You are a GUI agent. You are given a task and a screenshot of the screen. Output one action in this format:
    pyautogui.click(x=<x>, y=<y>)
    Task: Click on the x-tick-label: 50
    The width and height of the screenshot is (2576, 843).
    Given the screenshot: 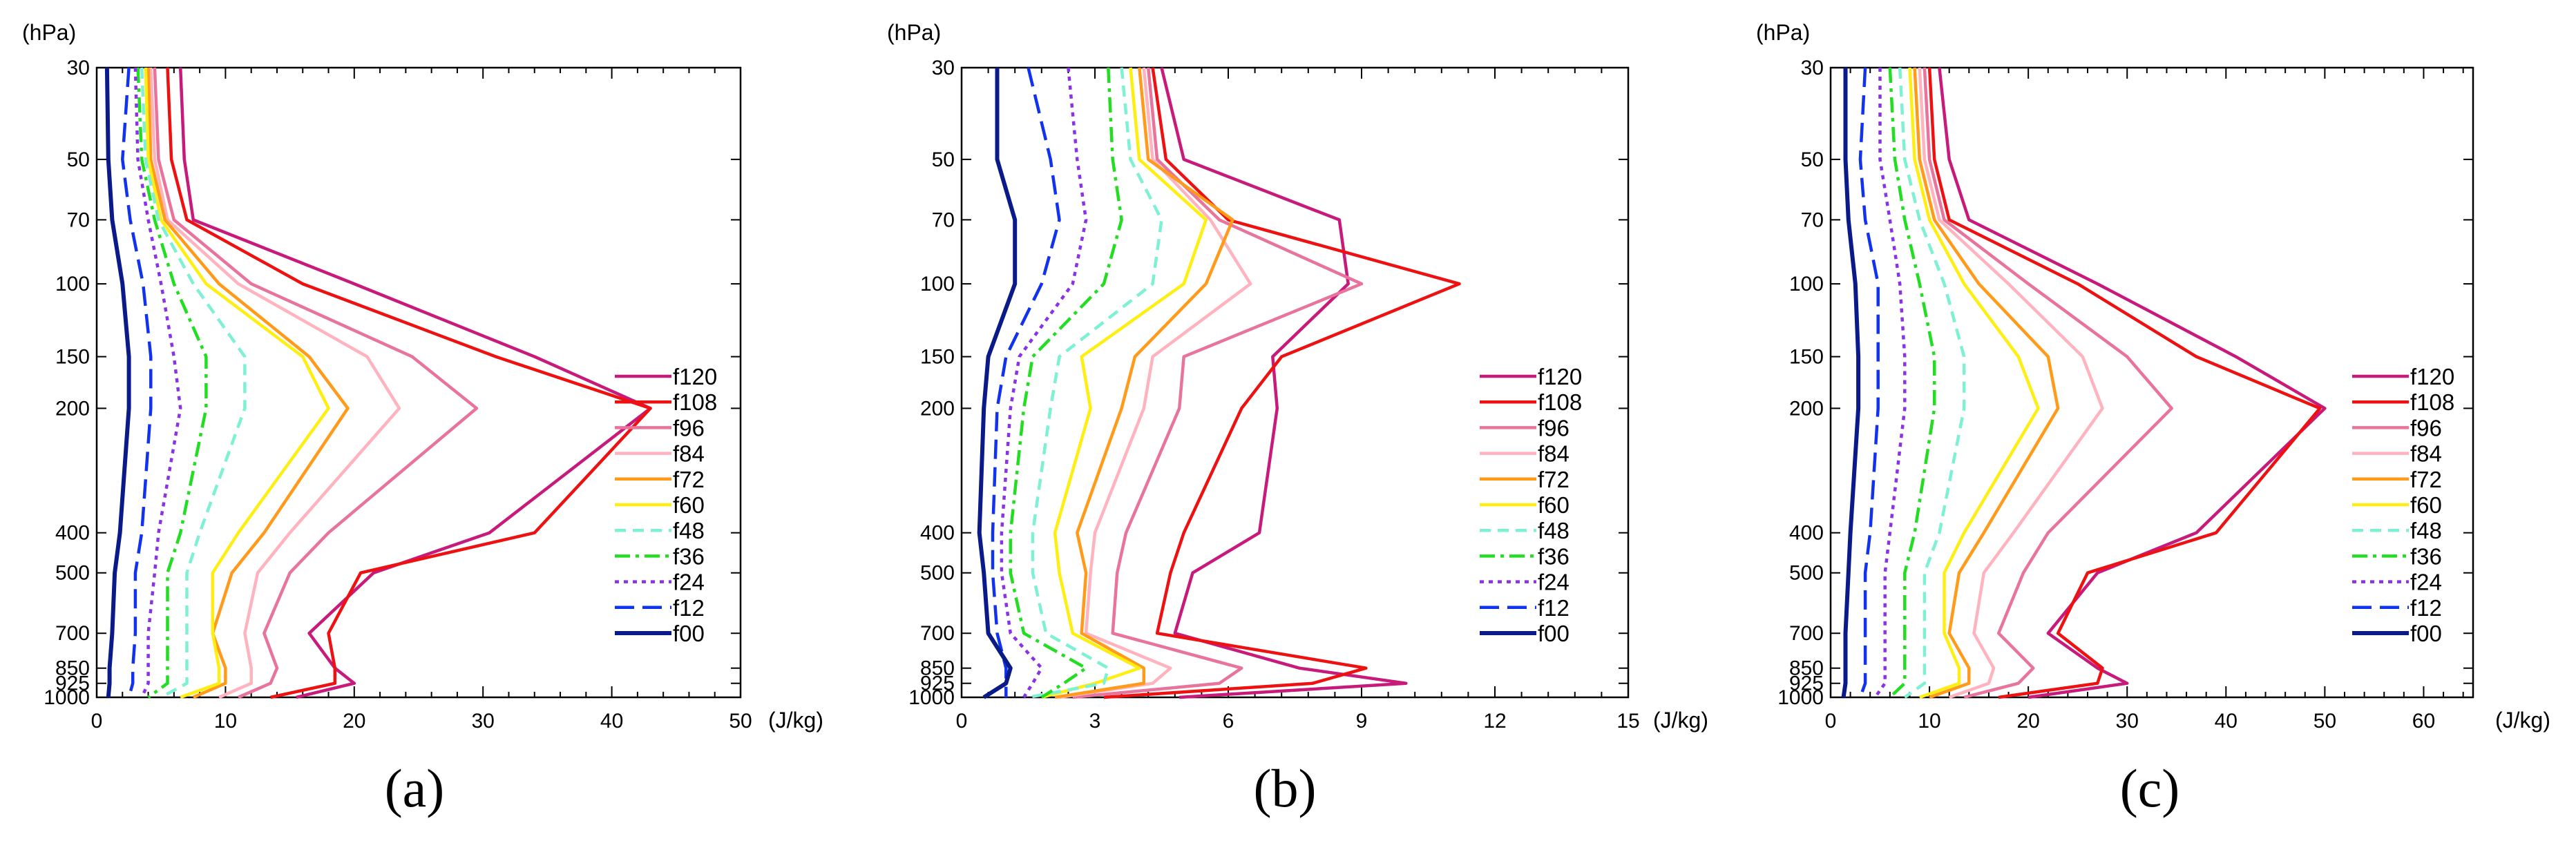 What is the action you would take?
    pyautogui.click(x=2324, y=722)
    